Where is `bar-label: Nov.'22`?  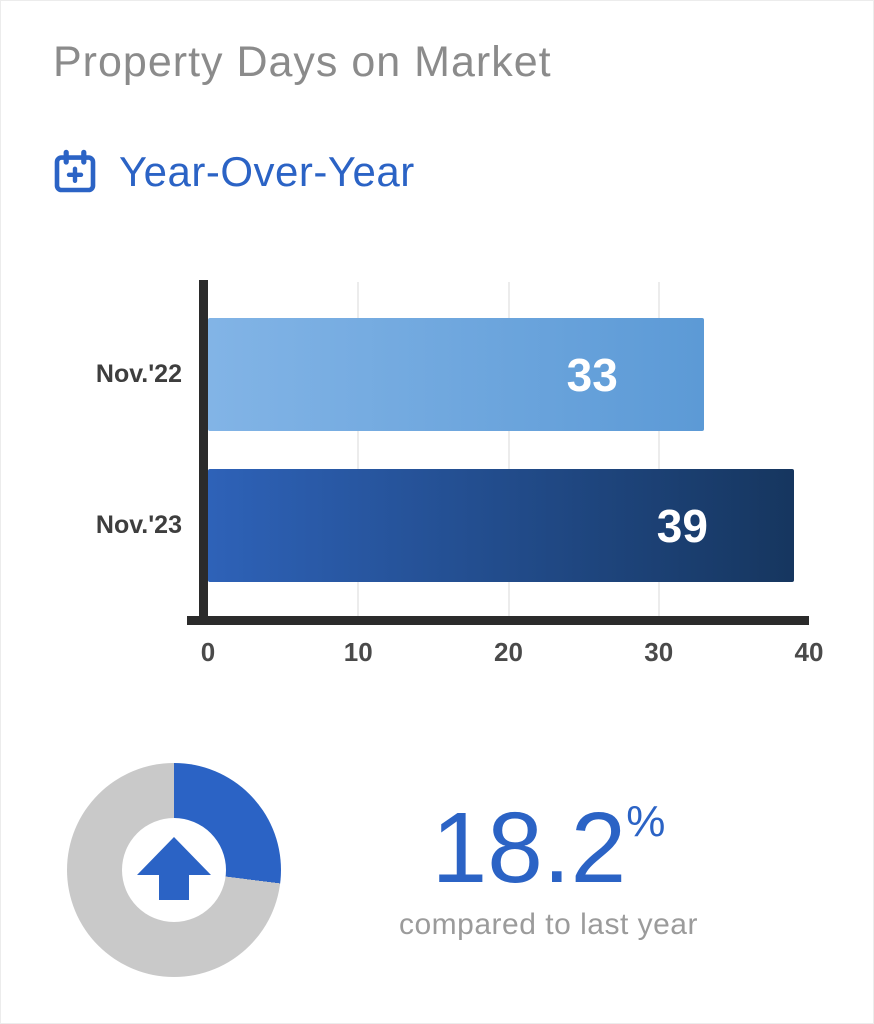
bar-label: Nov.'22 is located at coordinates (138, 374).